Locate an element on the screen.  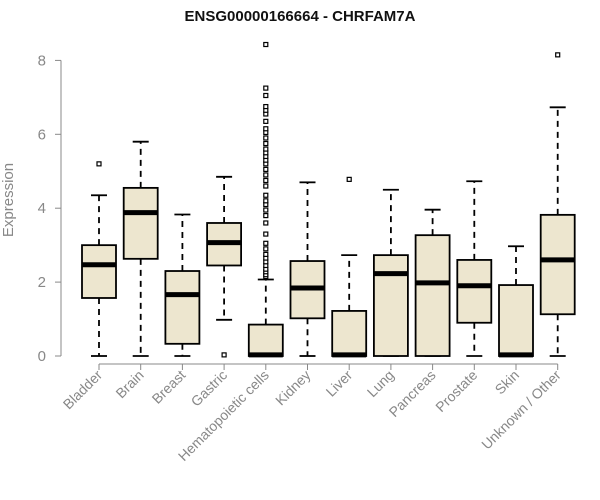
box-gastric is located at coordinates (224, 266).